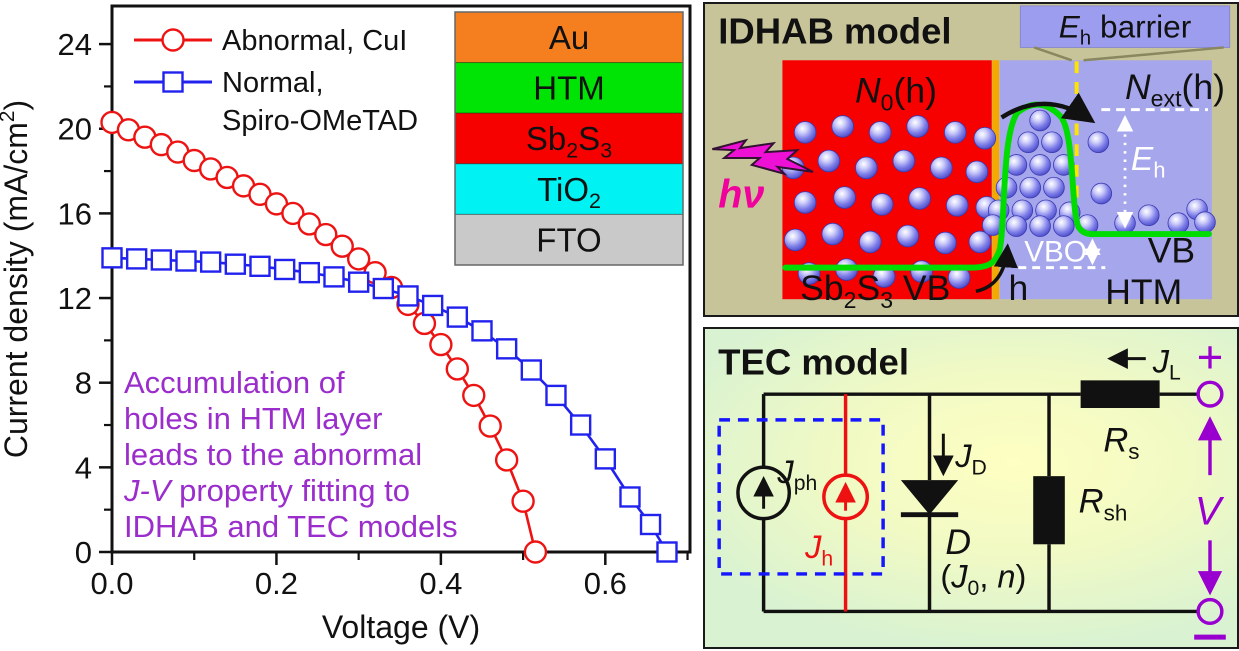 This screenshot has height=651, width=1239. What do you see at coordinates (1148, 161) in the screenshot?
I see `eh-label: Eh` at bounding box center [1148, 161].